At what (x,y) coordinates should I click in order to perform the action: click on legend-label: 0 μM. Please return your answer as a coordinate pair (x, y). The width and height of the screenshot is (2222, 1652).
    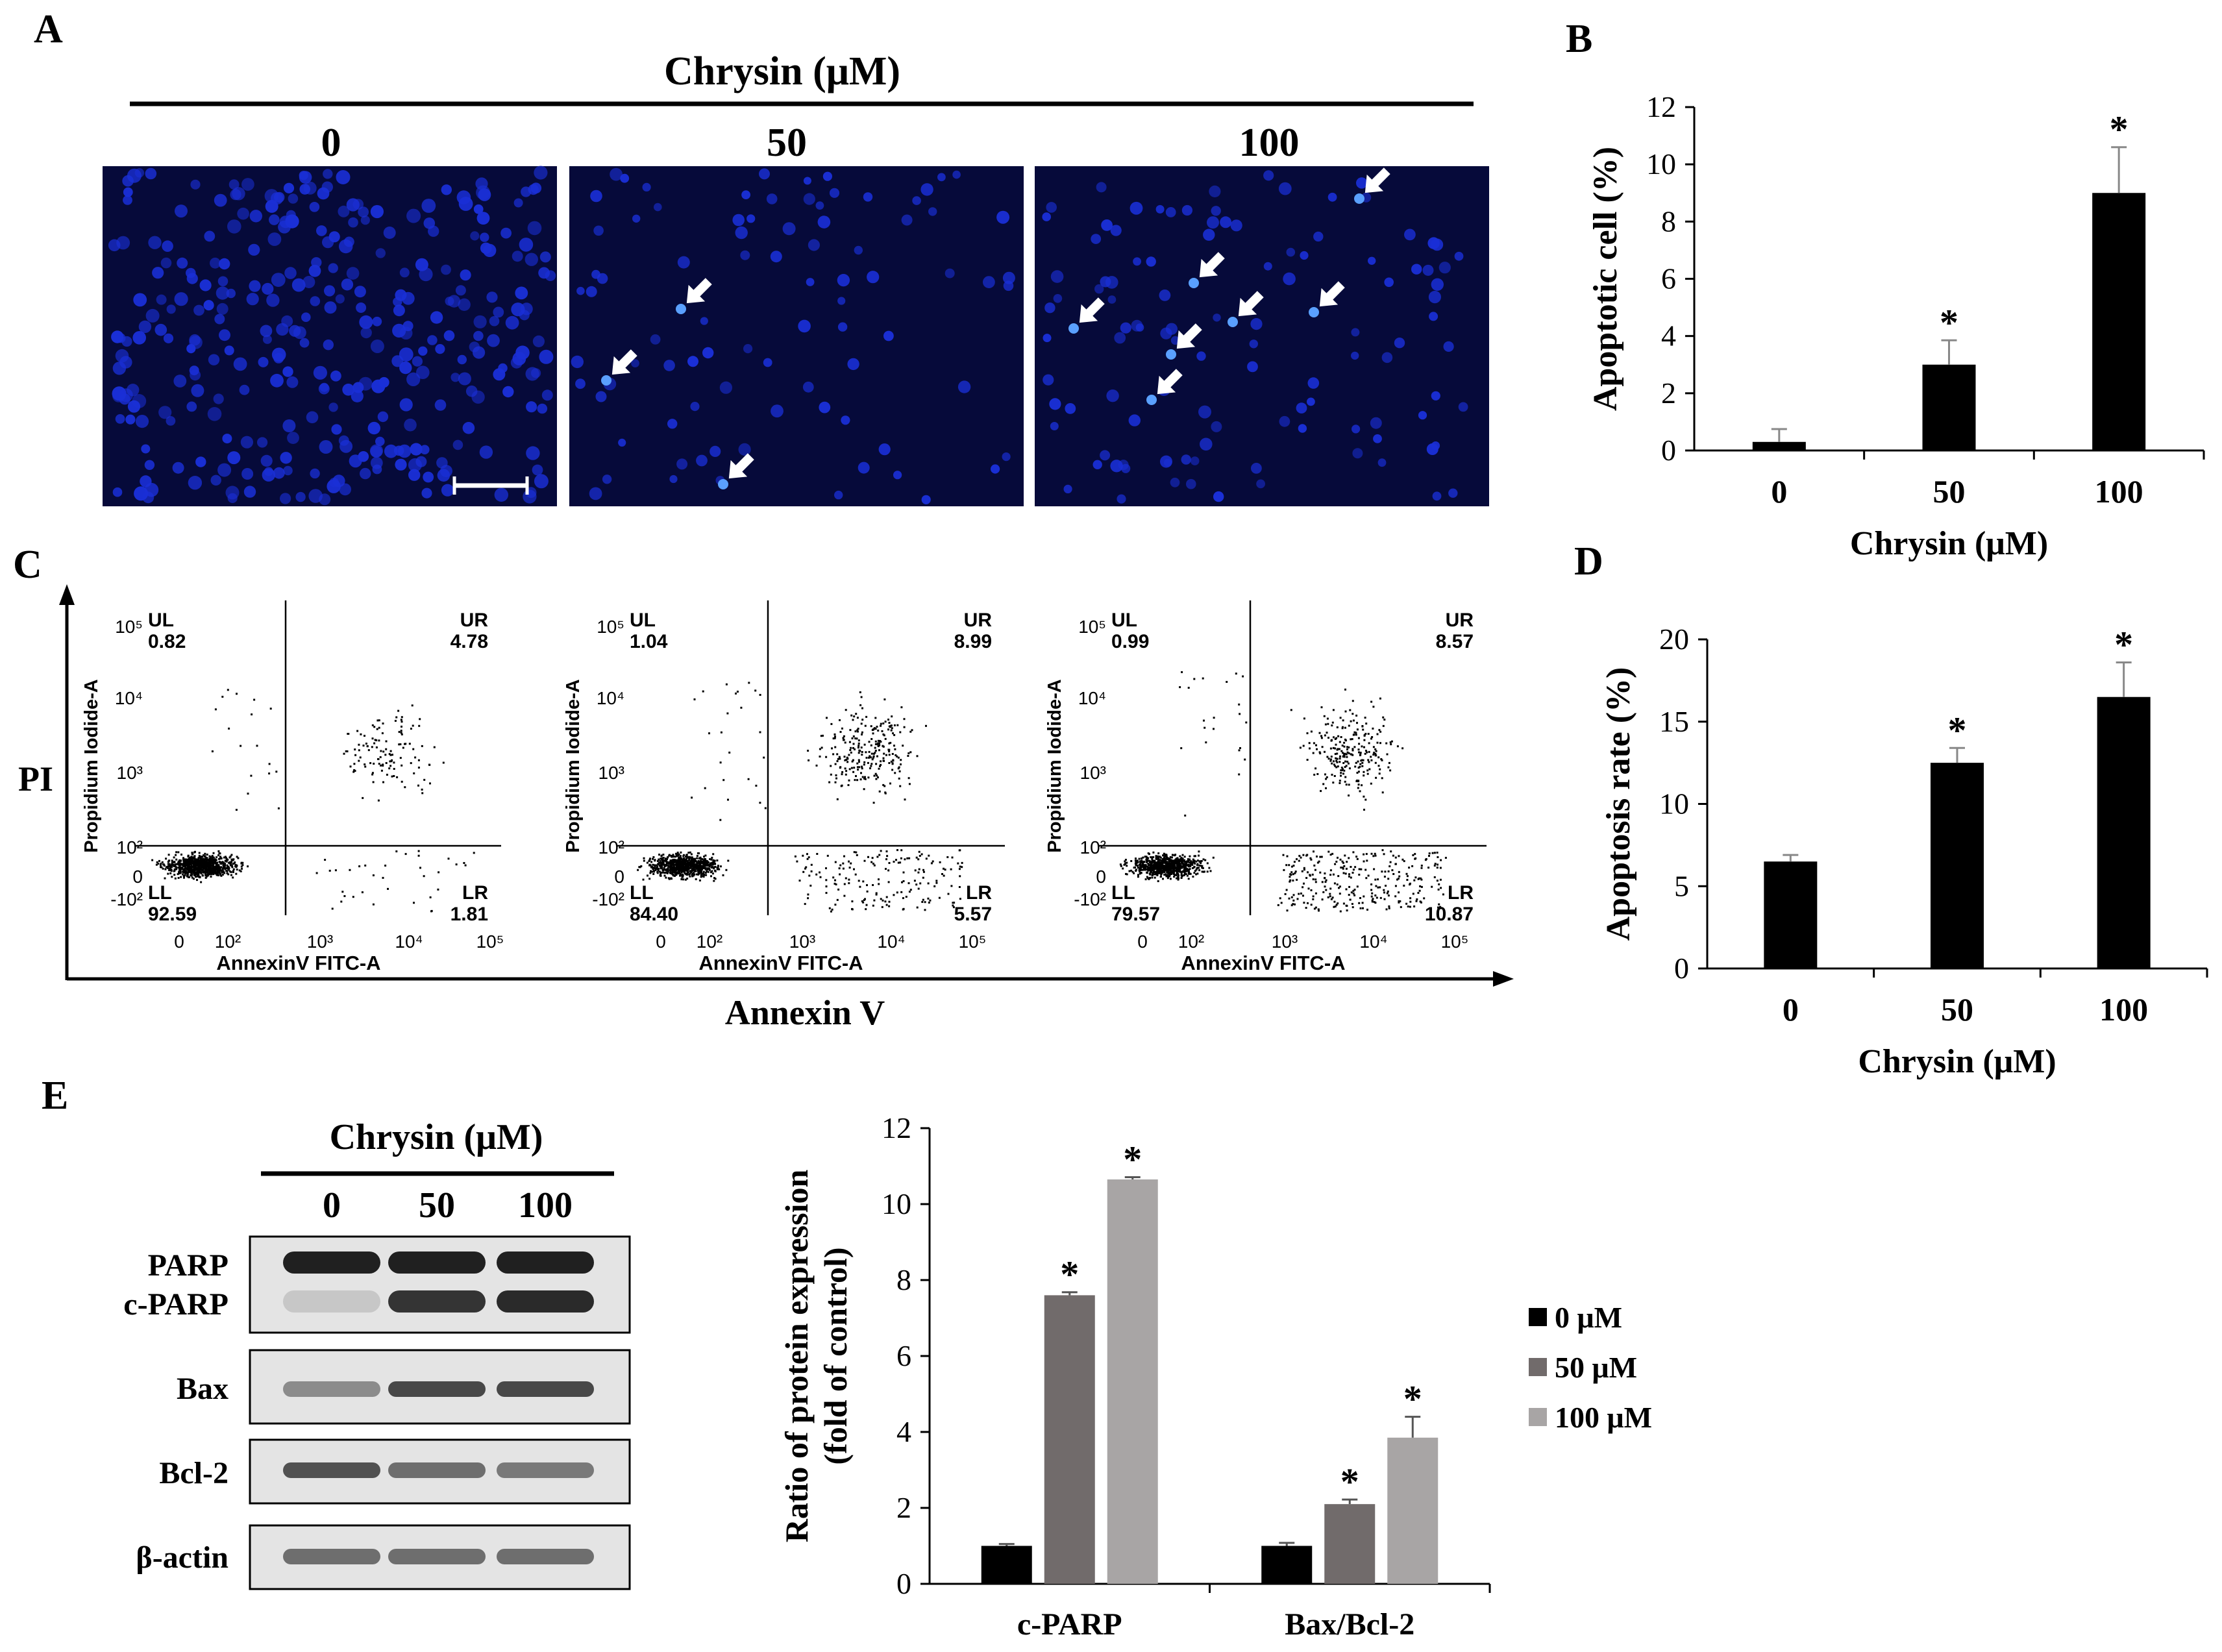
    Looking at the image, I should click on (1588, 1317).